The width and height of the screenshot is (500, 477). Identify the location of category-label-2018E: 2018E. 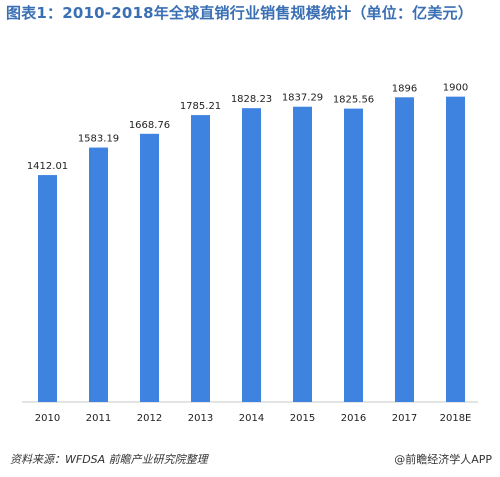
(456, 418).